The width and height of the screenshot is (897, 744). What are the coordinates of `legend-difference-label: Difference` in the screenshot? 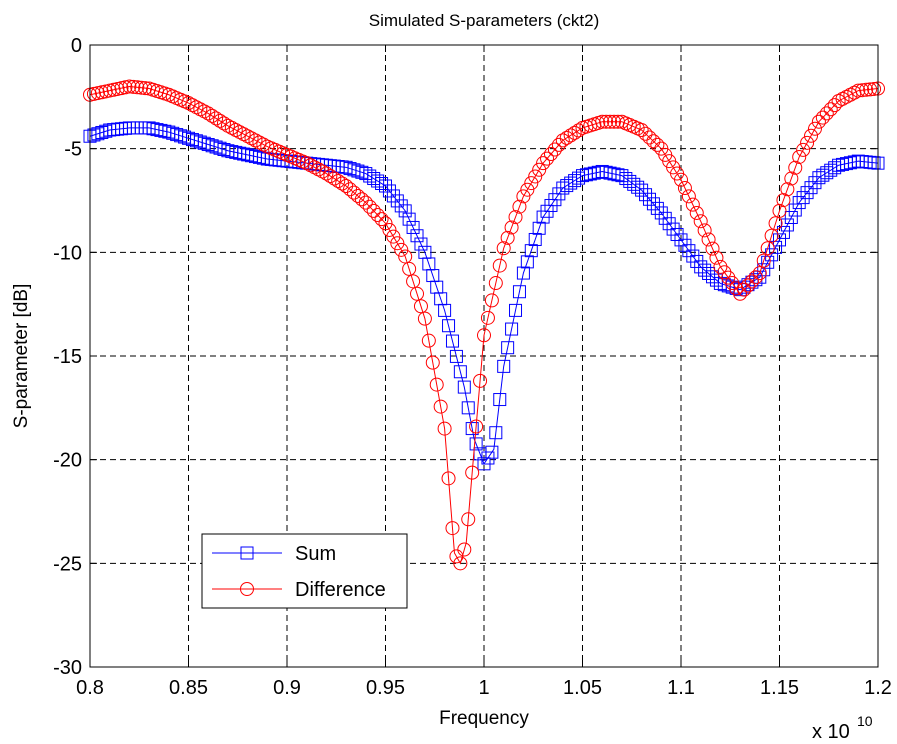 It's located at (340, 590).